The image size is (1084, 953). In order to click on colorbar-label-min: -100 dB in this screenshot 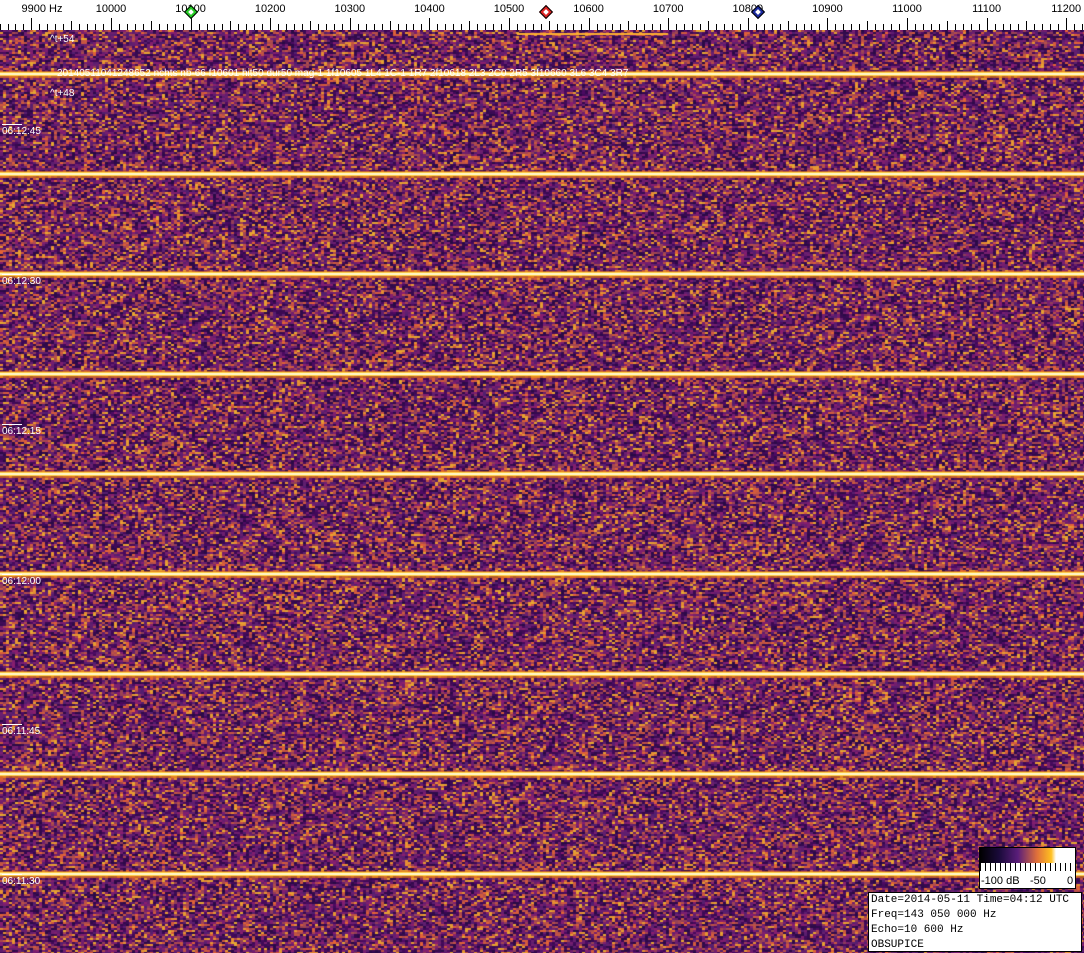, I will do `click(1000, 881)`.